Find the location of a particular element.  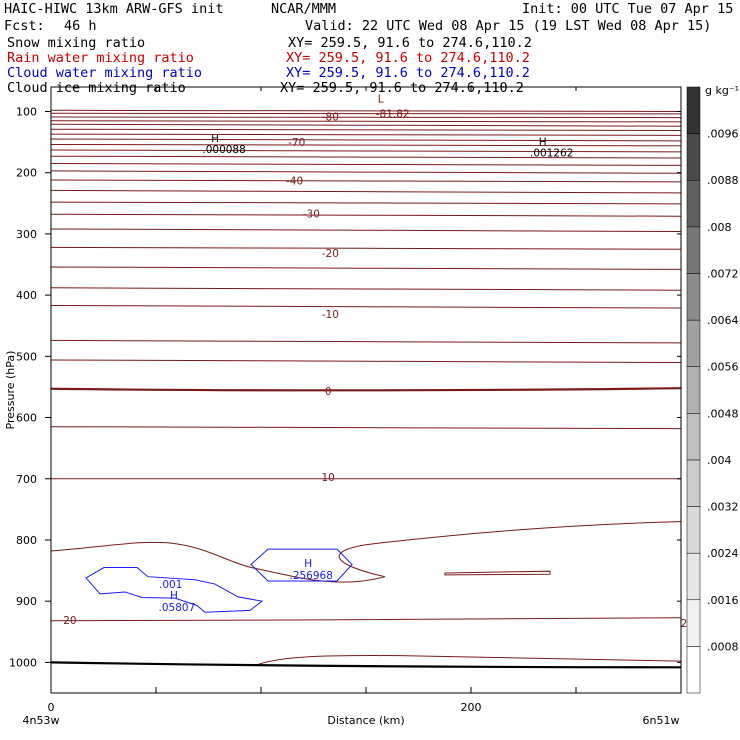

field-name-snow: Snow mixing ratio is located at coordinates (76, 43).